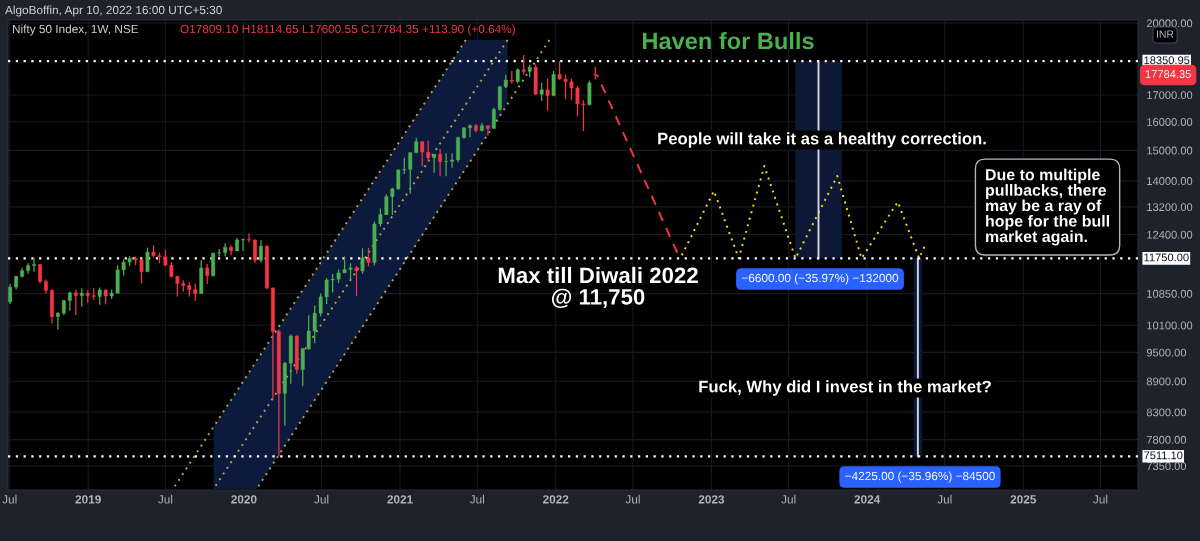 Image resolution: width=1200 pixels, height=541 pixels. I want to click on x-tick-label: 2024, so click(867, 499).